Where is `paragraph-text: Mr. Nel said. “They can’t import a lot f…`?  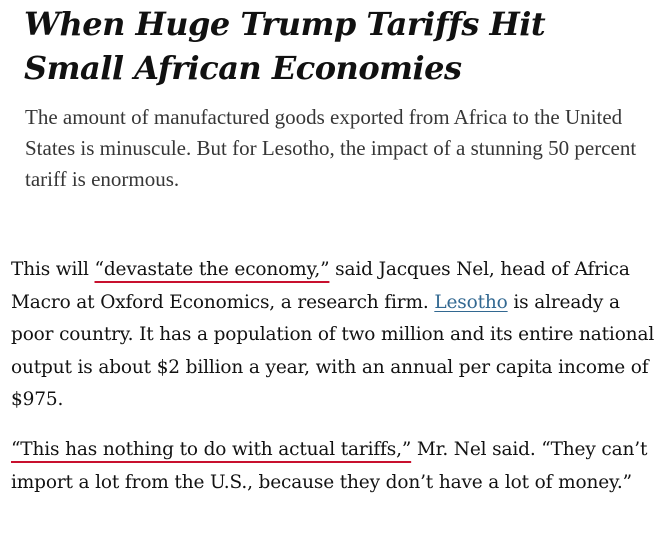
paragraph-text: Mr. Nel said. “They can’t import a lot f… is located at coordinates (329, 466).